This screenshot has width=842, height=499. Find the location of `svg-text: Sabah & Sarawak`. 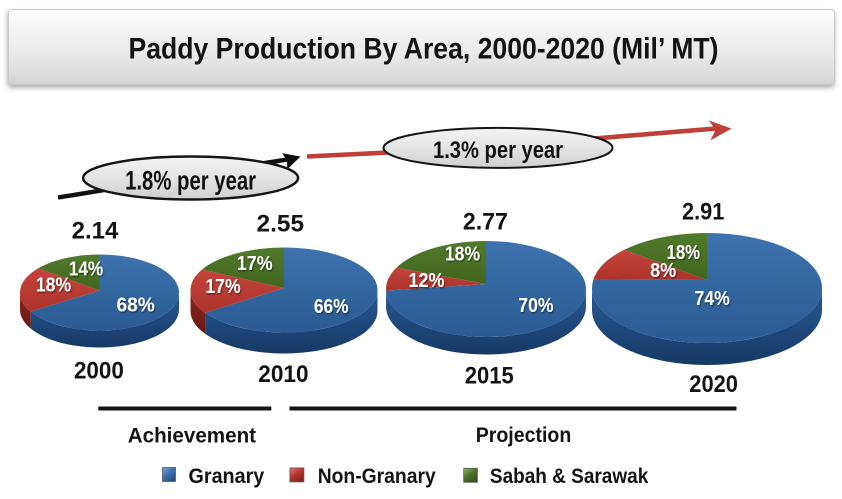

svg-text: Sabah & Sarawak is located at coordinates (569, 476).